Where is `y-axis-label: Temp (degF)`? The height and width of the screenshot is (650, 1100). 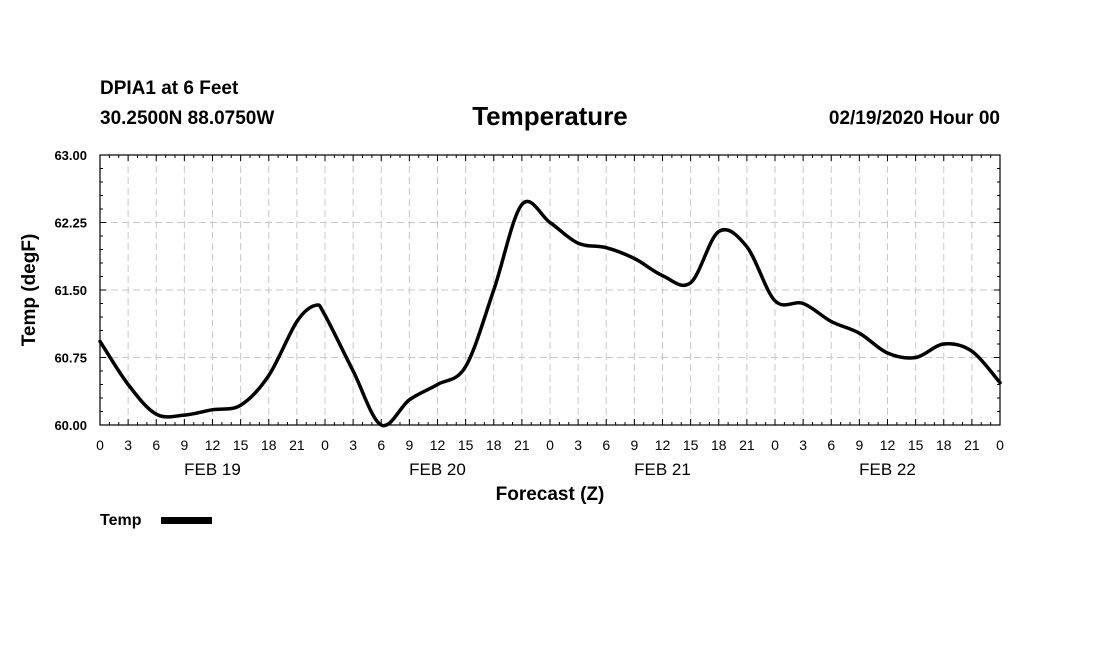
y-axis-label: Temp (degF) is located at coordinates (29, 290).